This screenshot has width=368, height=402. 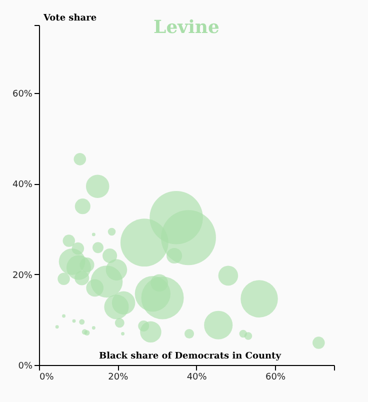 I want to click on x-tick-label: 60%, so click(x=275, y=377).